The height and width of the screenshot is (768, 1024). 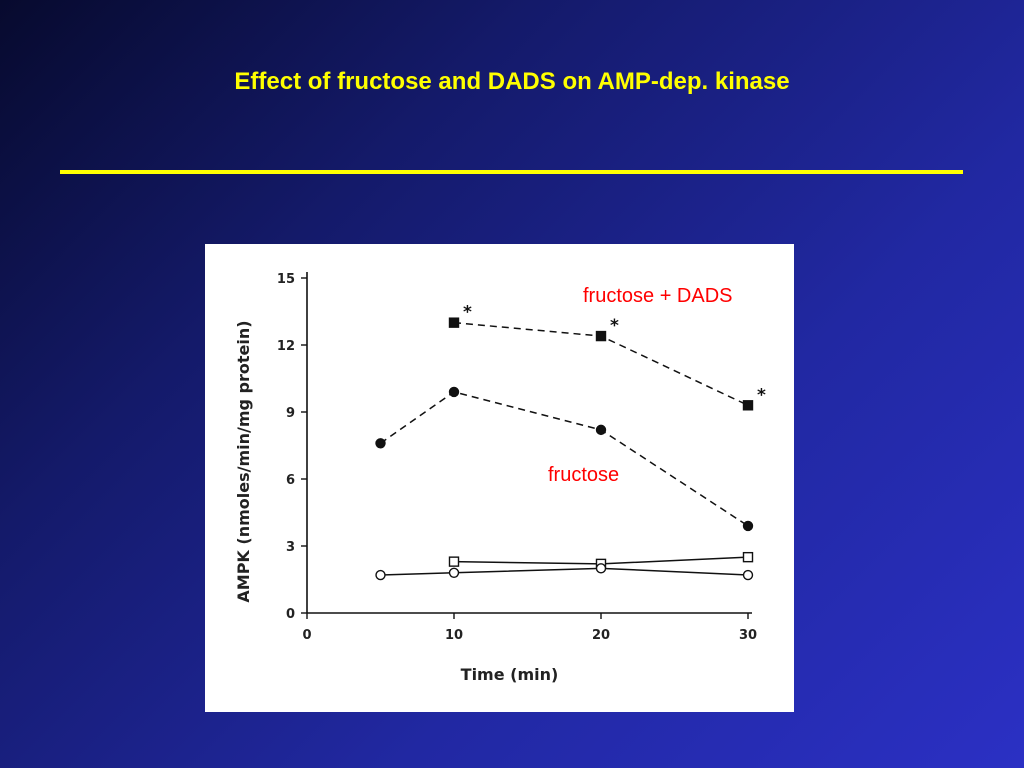 I want to click on y-tick-label: 12, so click(x=286, y=346).